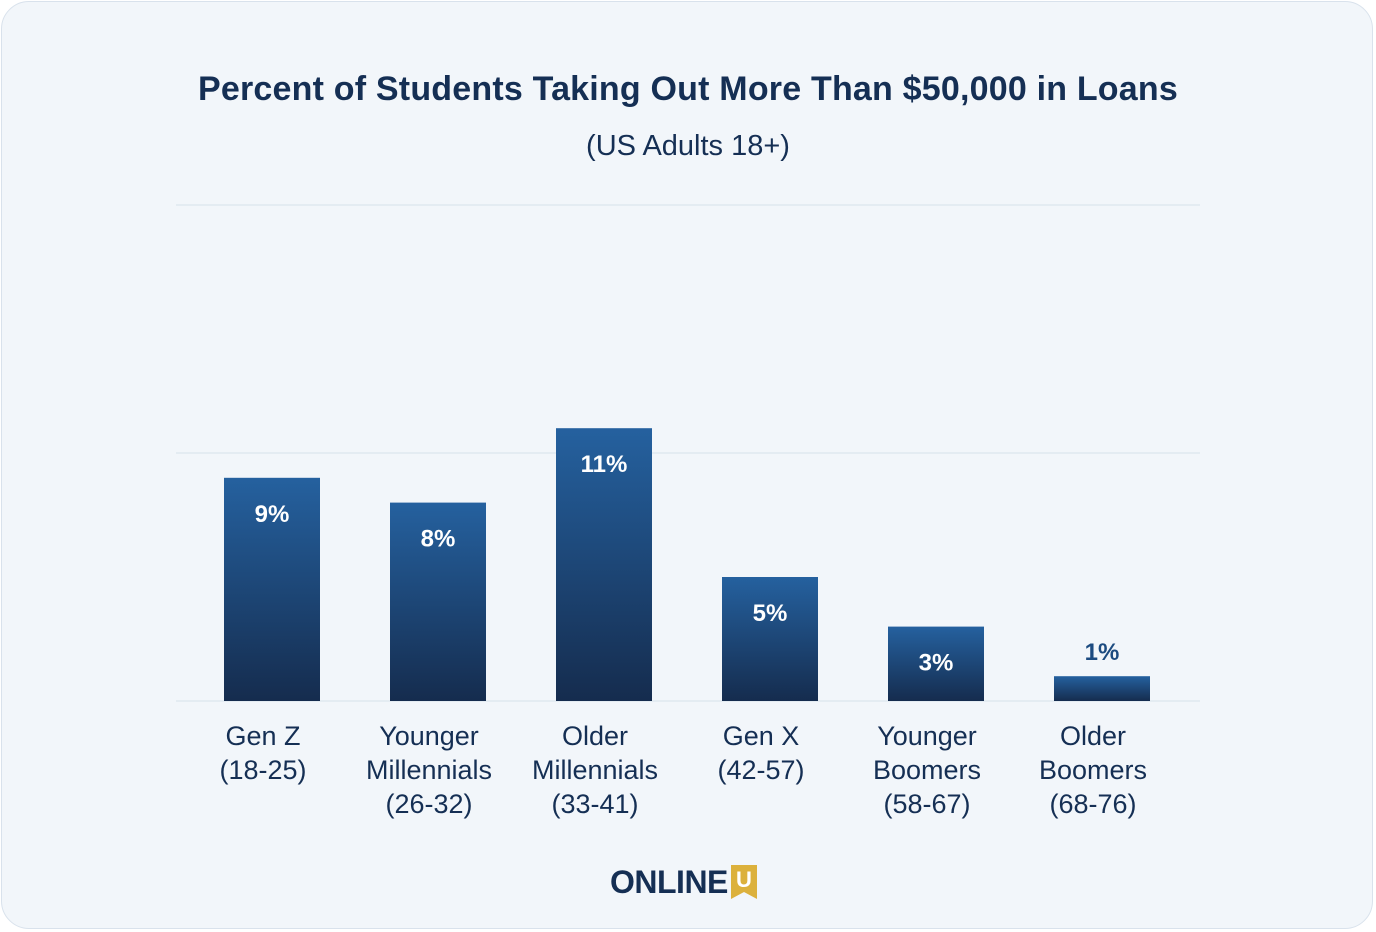 Image resolution: width=1376 pixels, height=932 pixels. What do you see at coordinates (428, 804) in the screenshot?
I see `category-label: (26-32)` at bounding box center [428, 804].